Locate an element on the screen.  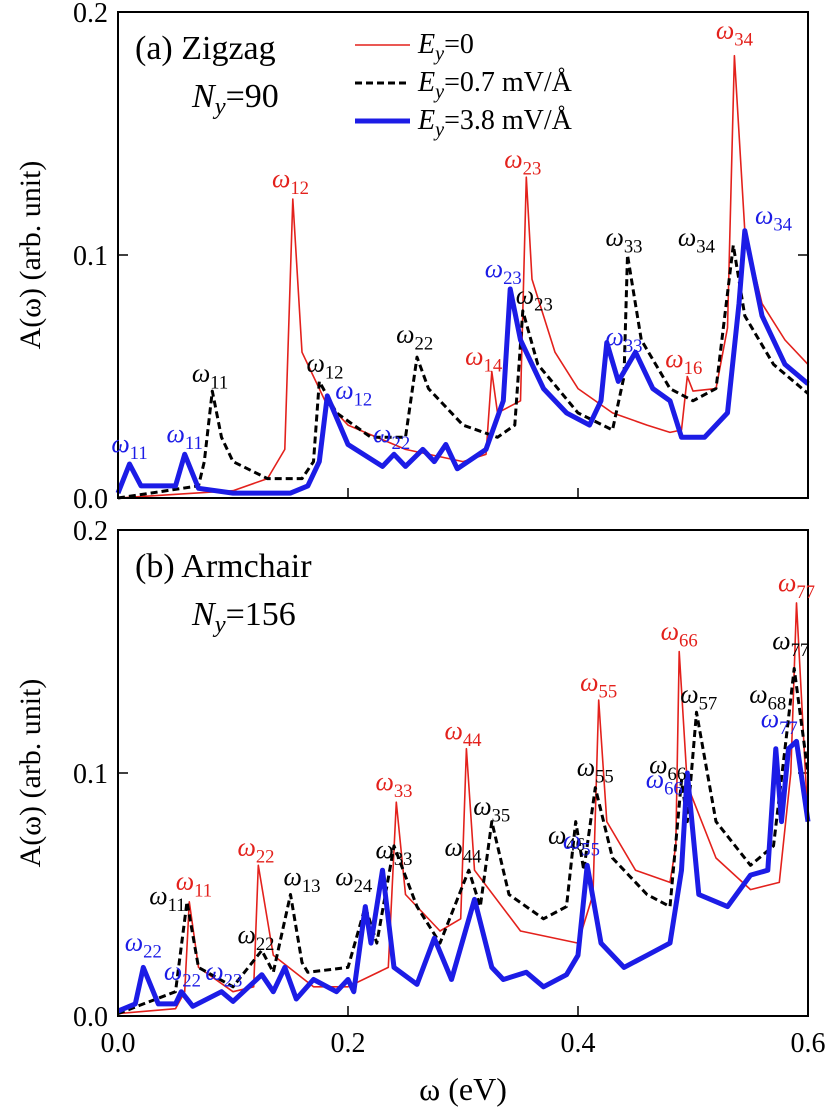
peak-label: ω46 is located at coordinates (566, 837).